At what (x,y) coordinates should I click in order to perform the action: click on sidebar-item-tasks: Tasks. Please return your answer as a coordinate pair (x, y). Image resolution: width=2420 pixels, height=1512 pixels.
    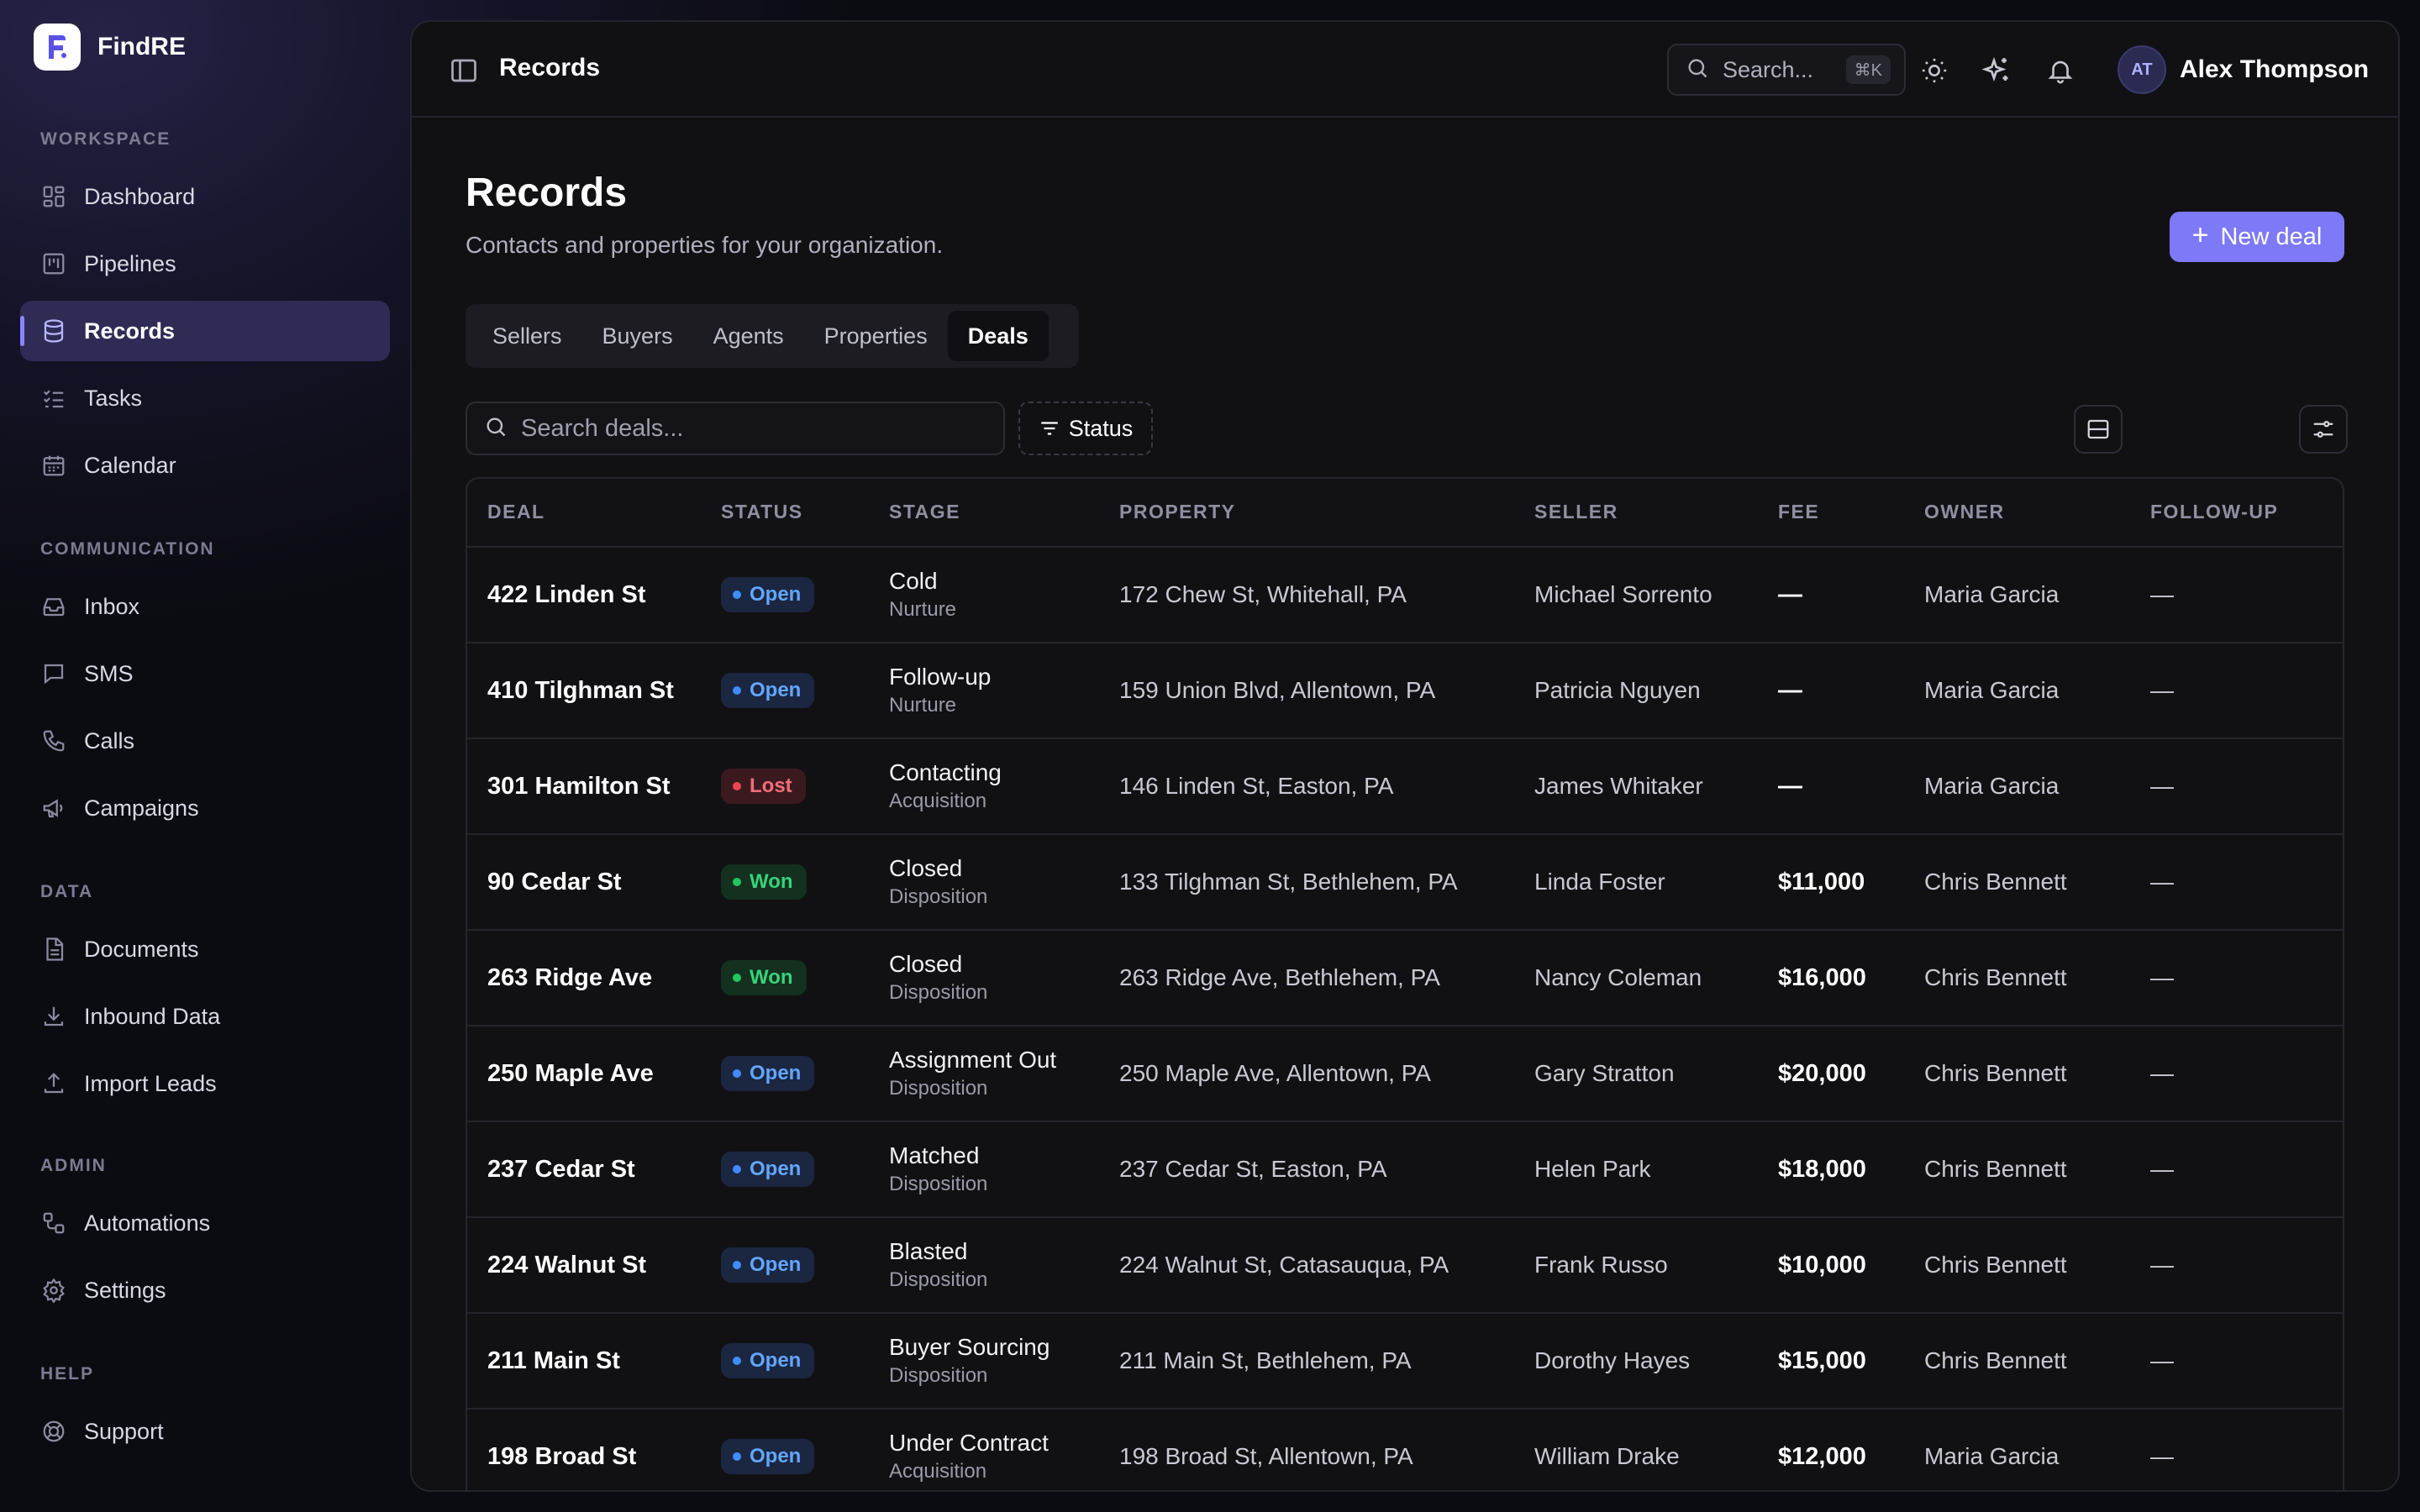
    Looking at the image, I should click on (205, 398).